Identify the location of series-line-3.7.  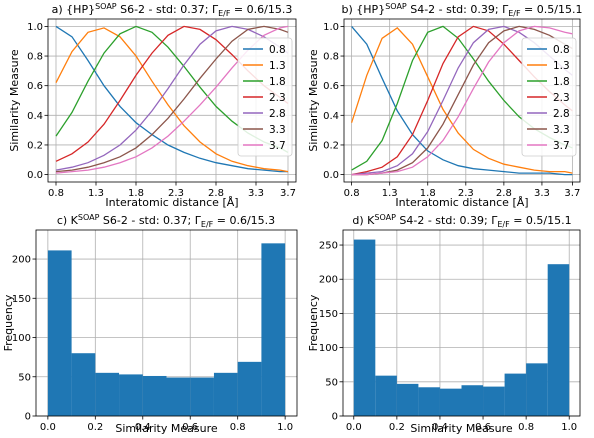
(462, 100).